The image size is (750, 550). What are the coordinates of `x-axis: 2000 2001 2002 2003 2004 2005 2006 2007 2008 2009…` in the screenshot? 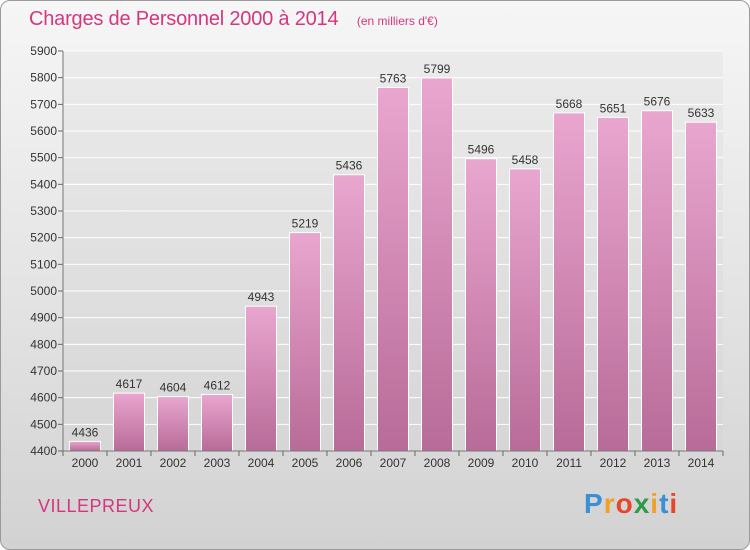 It's located at (393, 460).